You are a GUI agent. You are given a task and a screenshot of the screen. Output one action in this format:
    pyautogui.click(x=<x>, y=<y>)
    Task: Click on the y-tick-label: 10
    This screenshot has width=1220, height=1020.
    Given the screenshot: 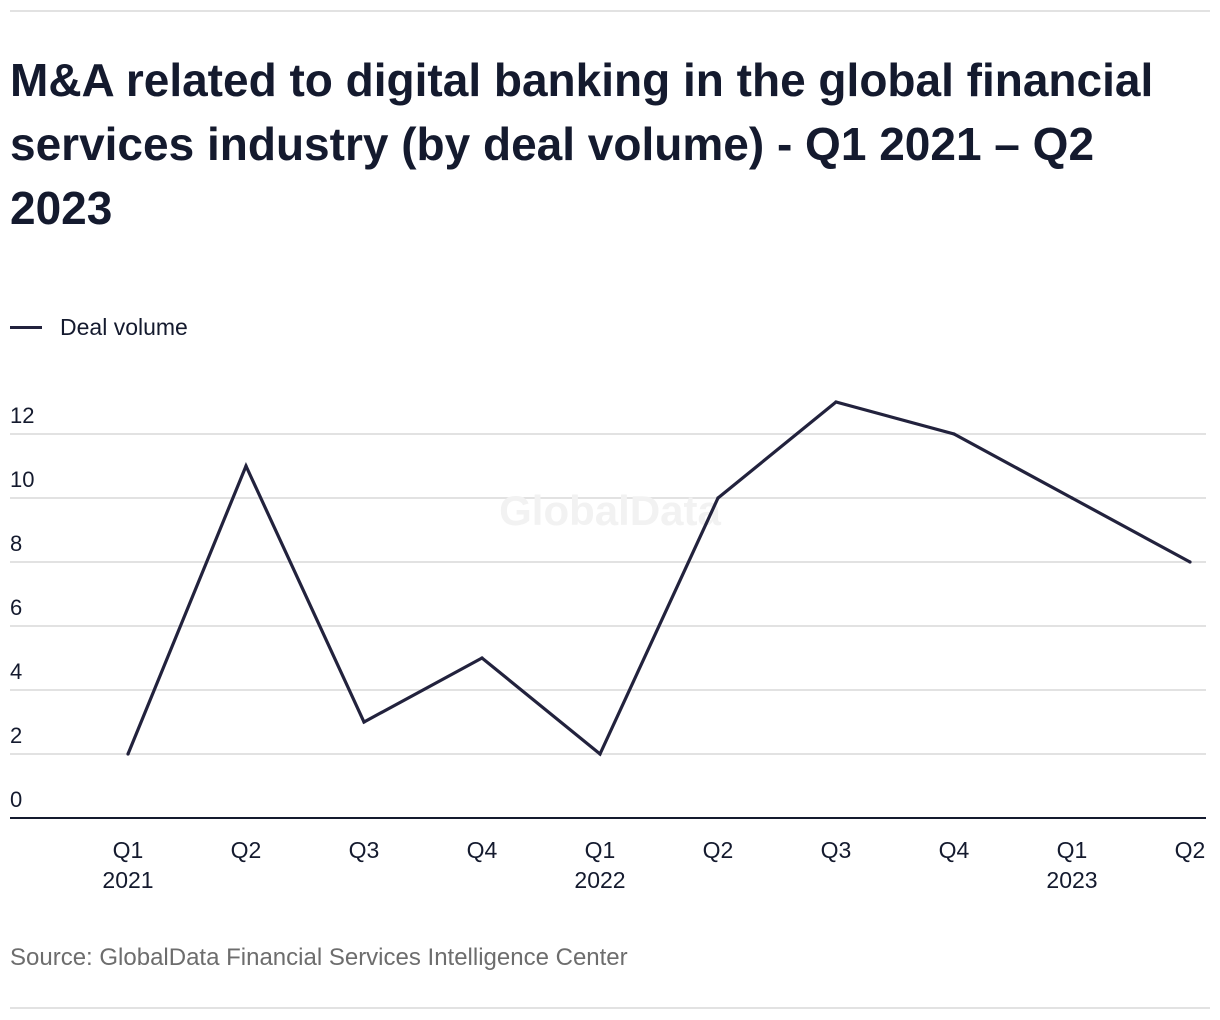 What is the action you would take?
    pyautogui.click(x=22, y=479)
    